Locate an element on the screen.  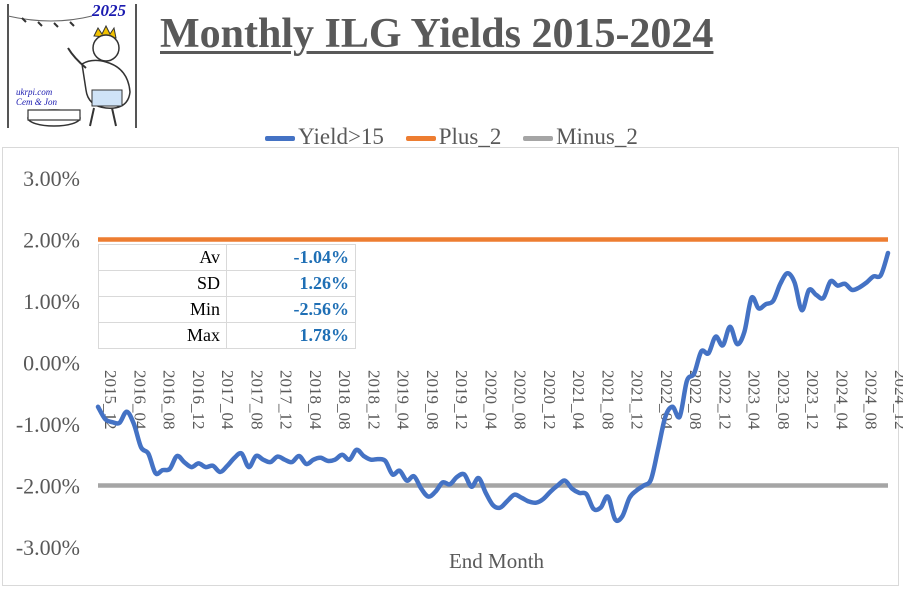
x-tick-label: 2016_04 is located at coordinates (139, 400).